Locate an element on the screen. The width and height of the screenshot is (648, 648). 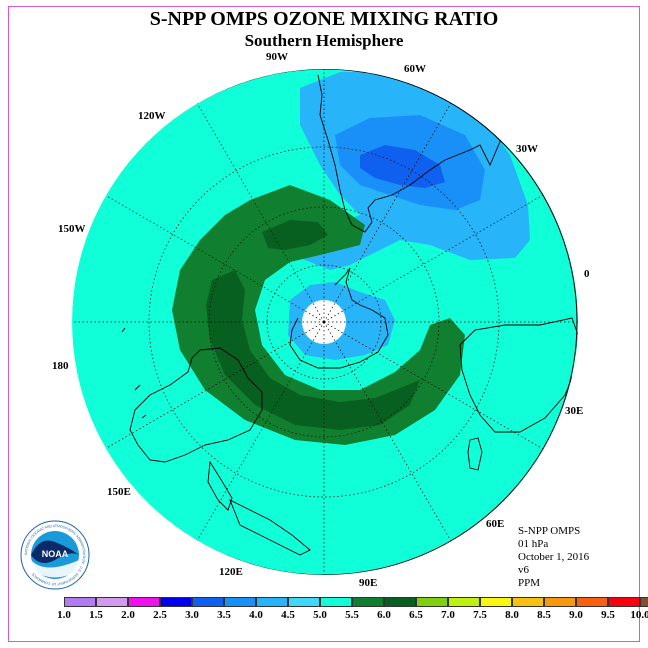
logo-text: NOAA is located at coordinates (55, 554).